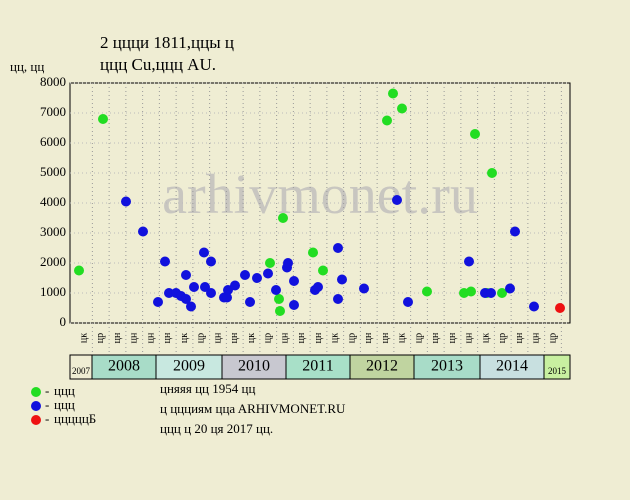 The width and height of the screenshot is (630, 500). I want to click on legend-label: ццц, so click(64, 390).